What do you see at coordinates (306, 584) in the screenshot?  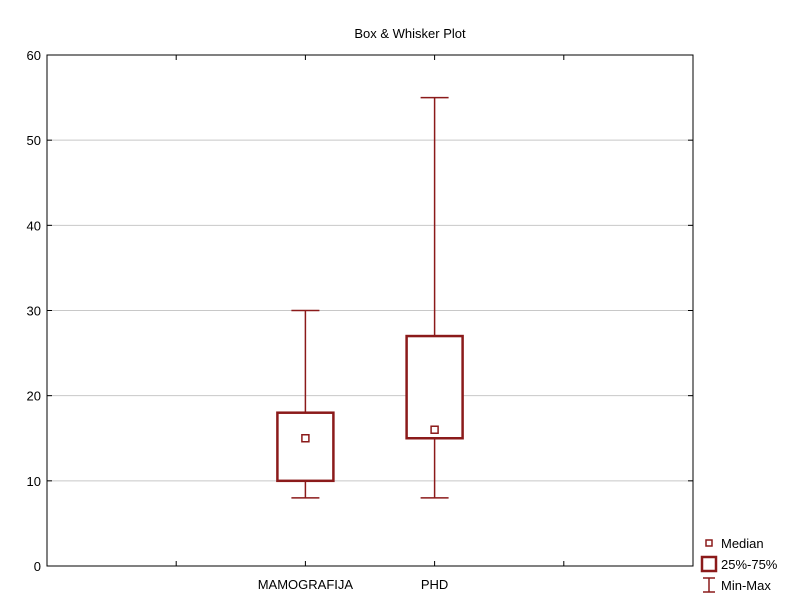 I see `x-tick-label: MAMOGRAFIJA` at bounding box center [306, 584].